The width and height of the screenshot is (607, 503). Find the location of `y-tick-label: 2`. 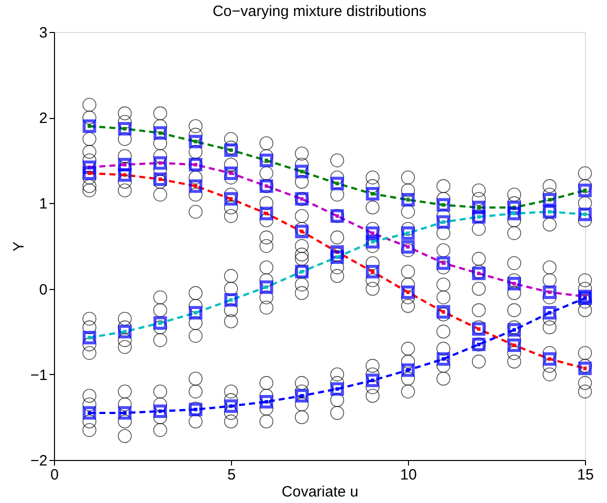

y-tick-label: 2 is located at coordinates (43, 119).